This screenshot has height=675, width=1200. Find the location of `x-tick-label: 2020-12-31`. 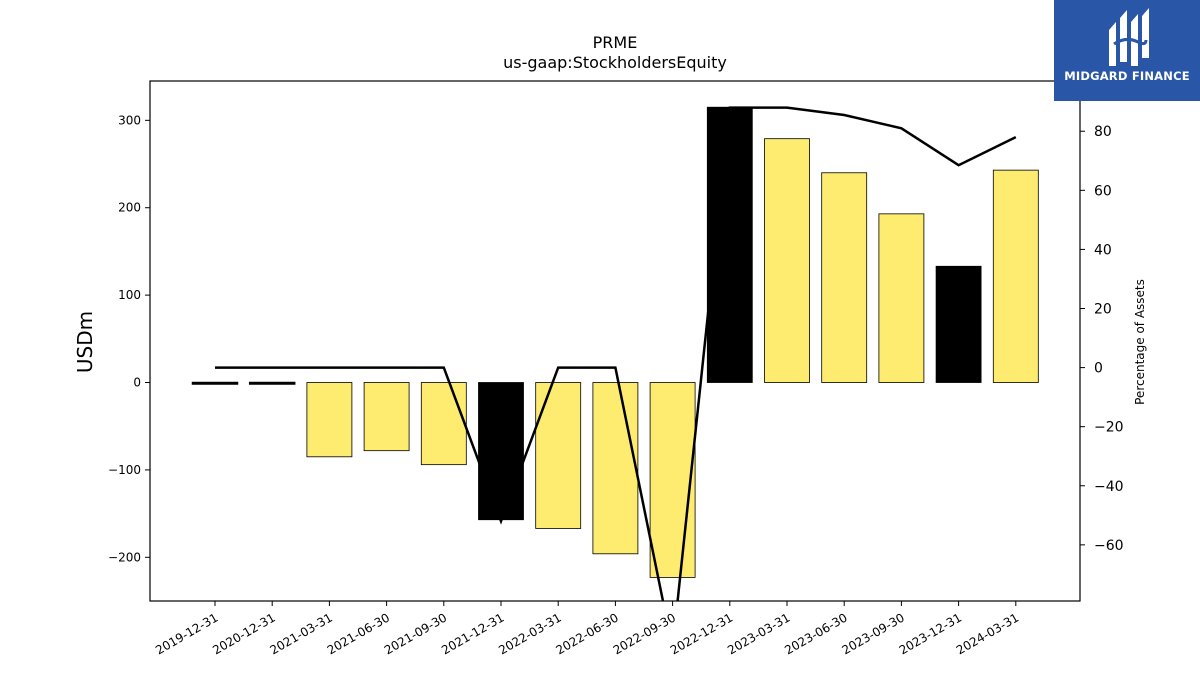

x-tick-label: 2020-12-31 is located at coordinates (243, 633).